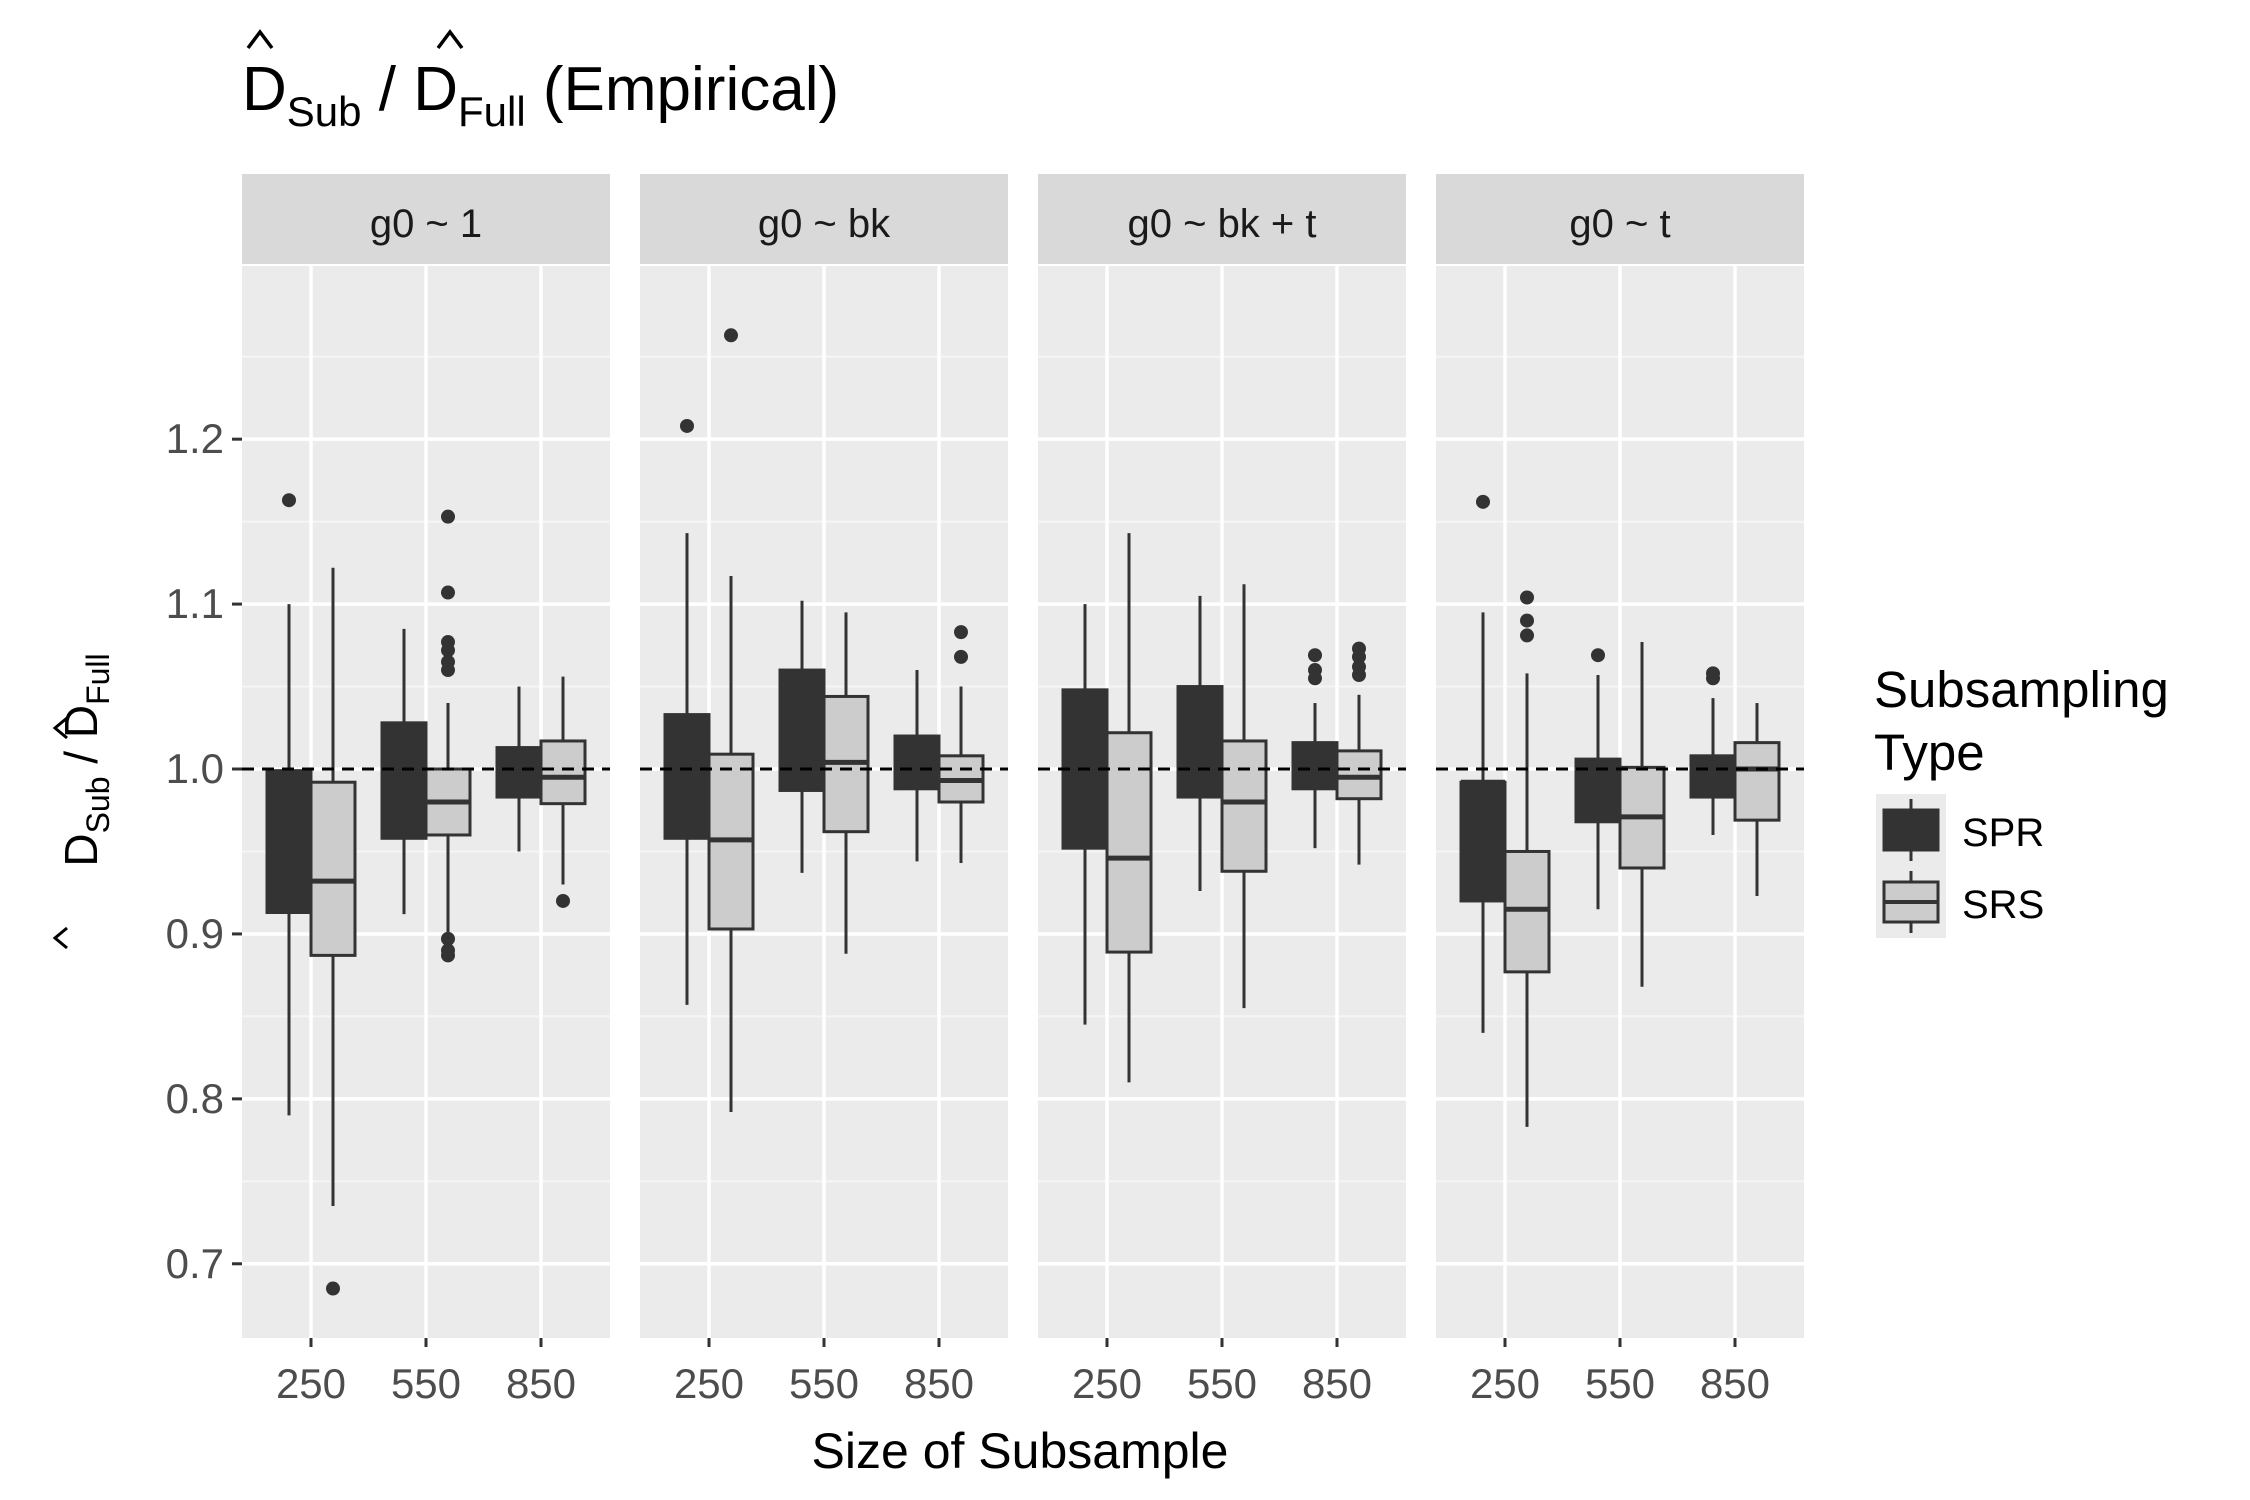  What do you see at coordinates (2028, 799) in the screenshot?
I see `legend: Subsampling Type SPR SRS` at bounding box center [2028, 799].